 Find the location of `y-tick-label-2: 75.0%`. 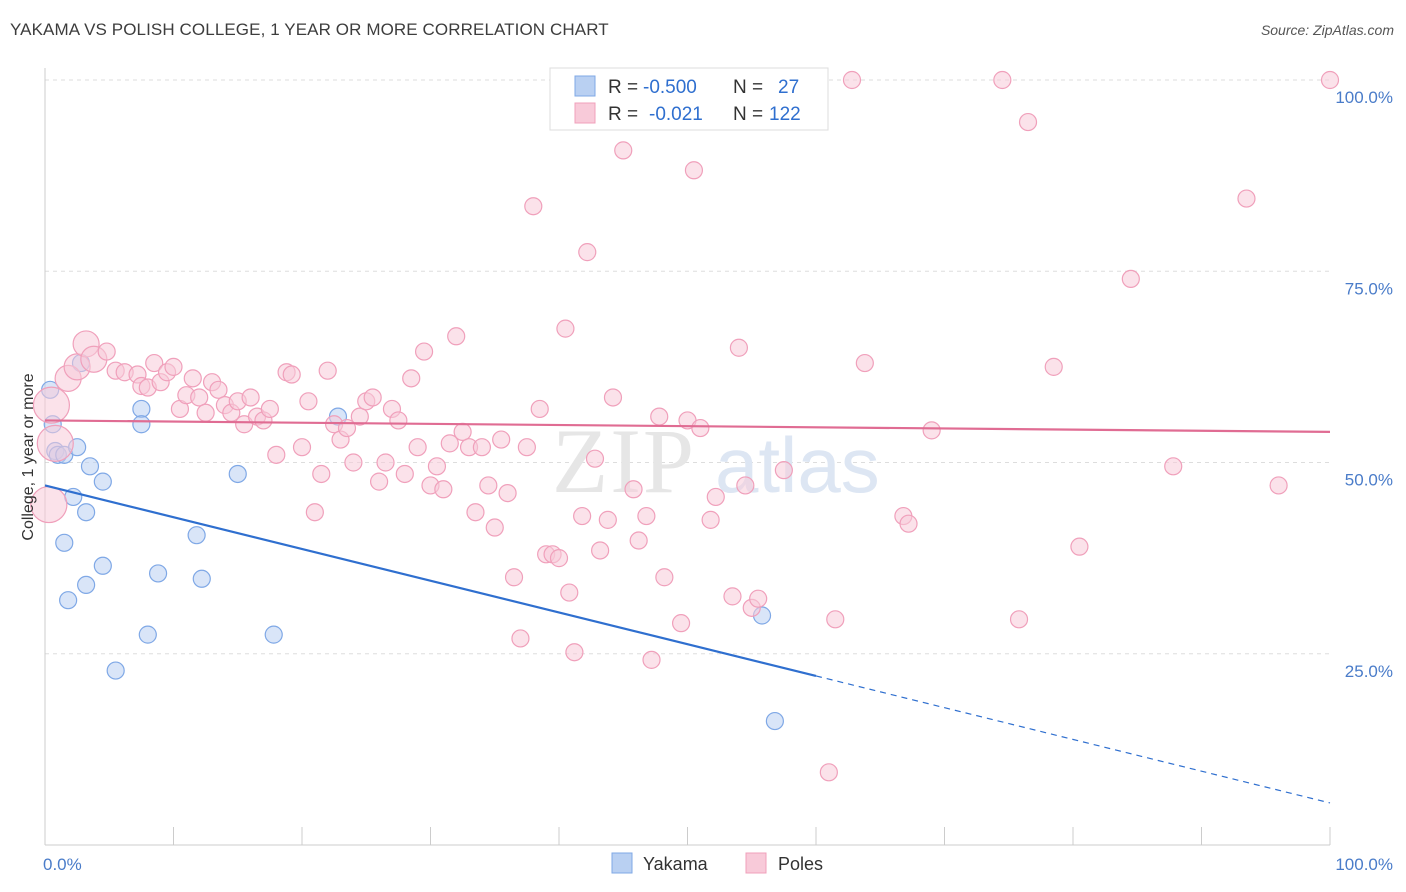

y-tick-label-2: 75.0% is located at coordinates (1369, 288).